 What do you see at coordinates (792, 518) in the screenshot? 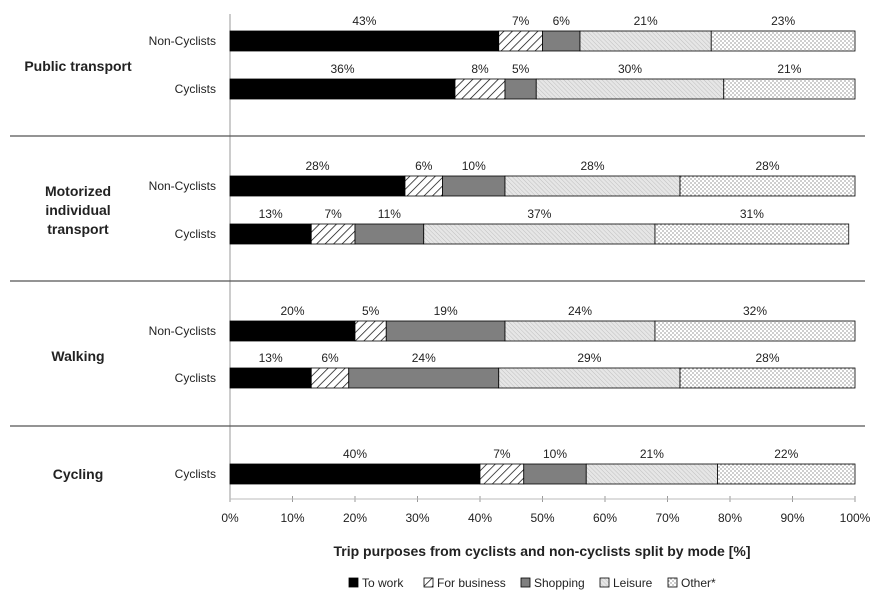
I see `x-tick-label: 90%` at bounding box center [792, 518].